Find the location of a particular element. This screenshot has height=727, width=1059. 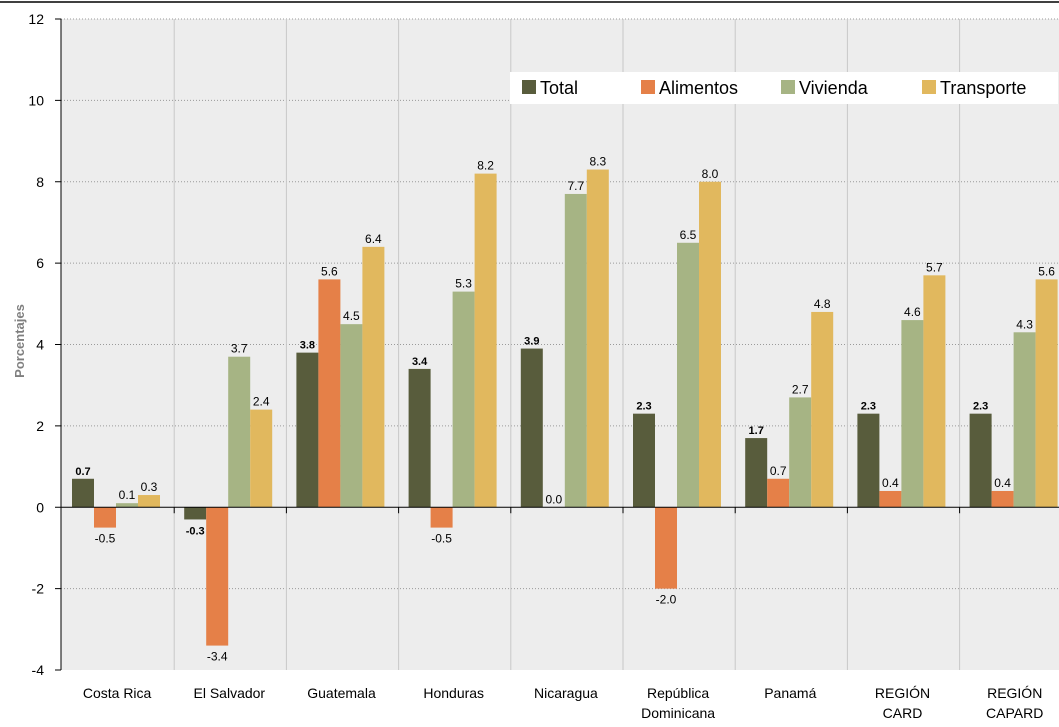

category-label: Honduras is located at coordinates (453, 693).